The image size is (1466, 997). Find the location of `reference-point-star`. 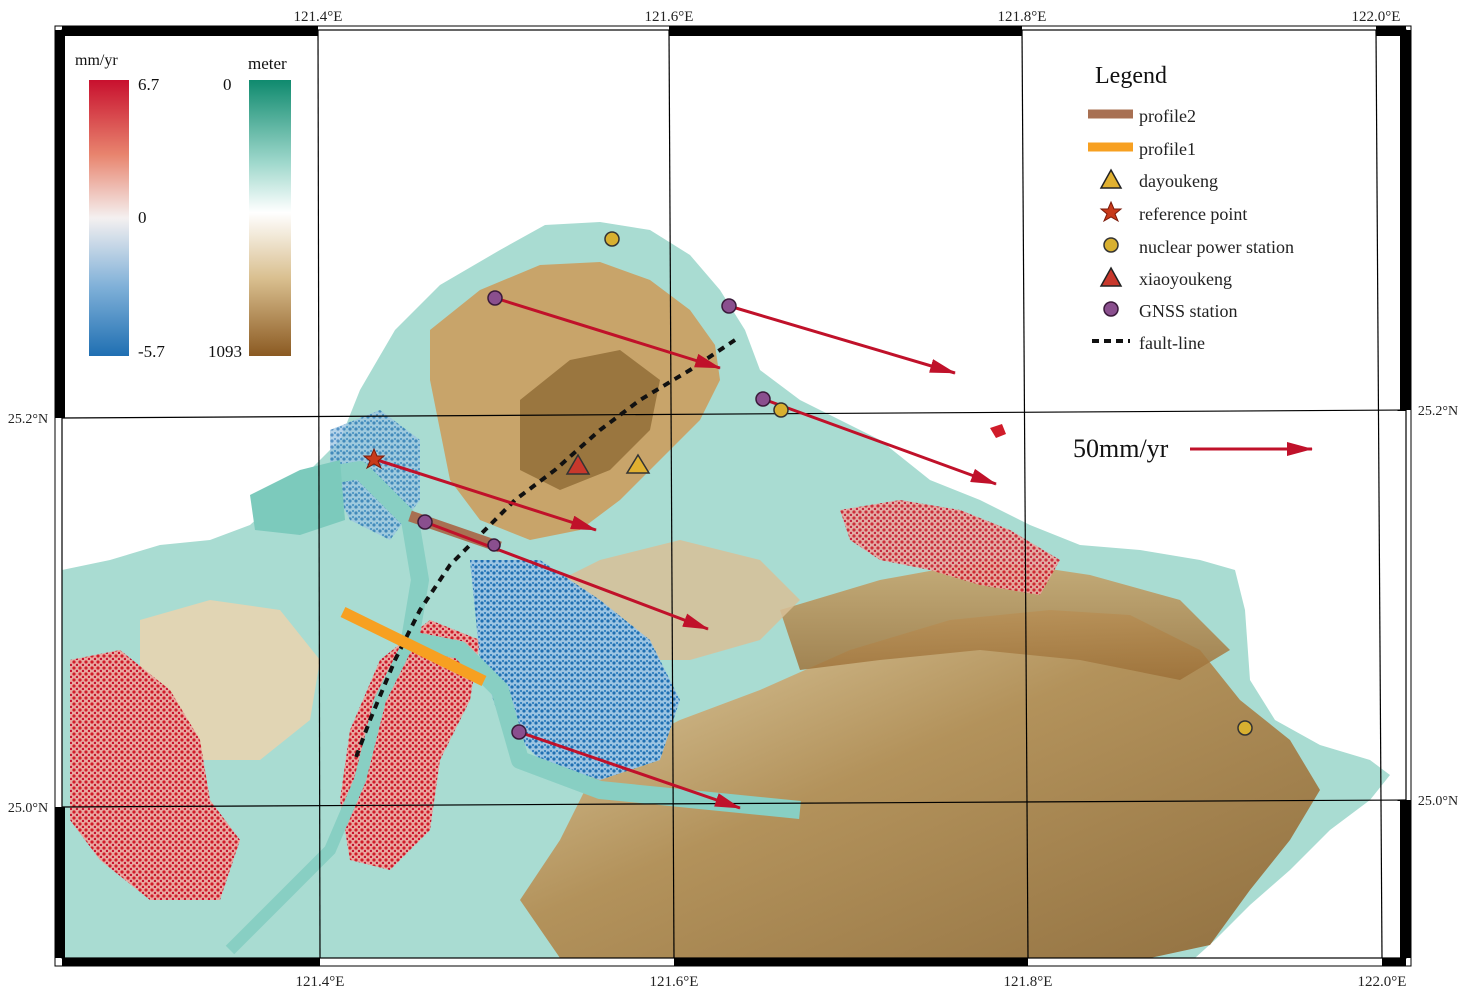

reference-point-star is located at coordinates (374, 458).